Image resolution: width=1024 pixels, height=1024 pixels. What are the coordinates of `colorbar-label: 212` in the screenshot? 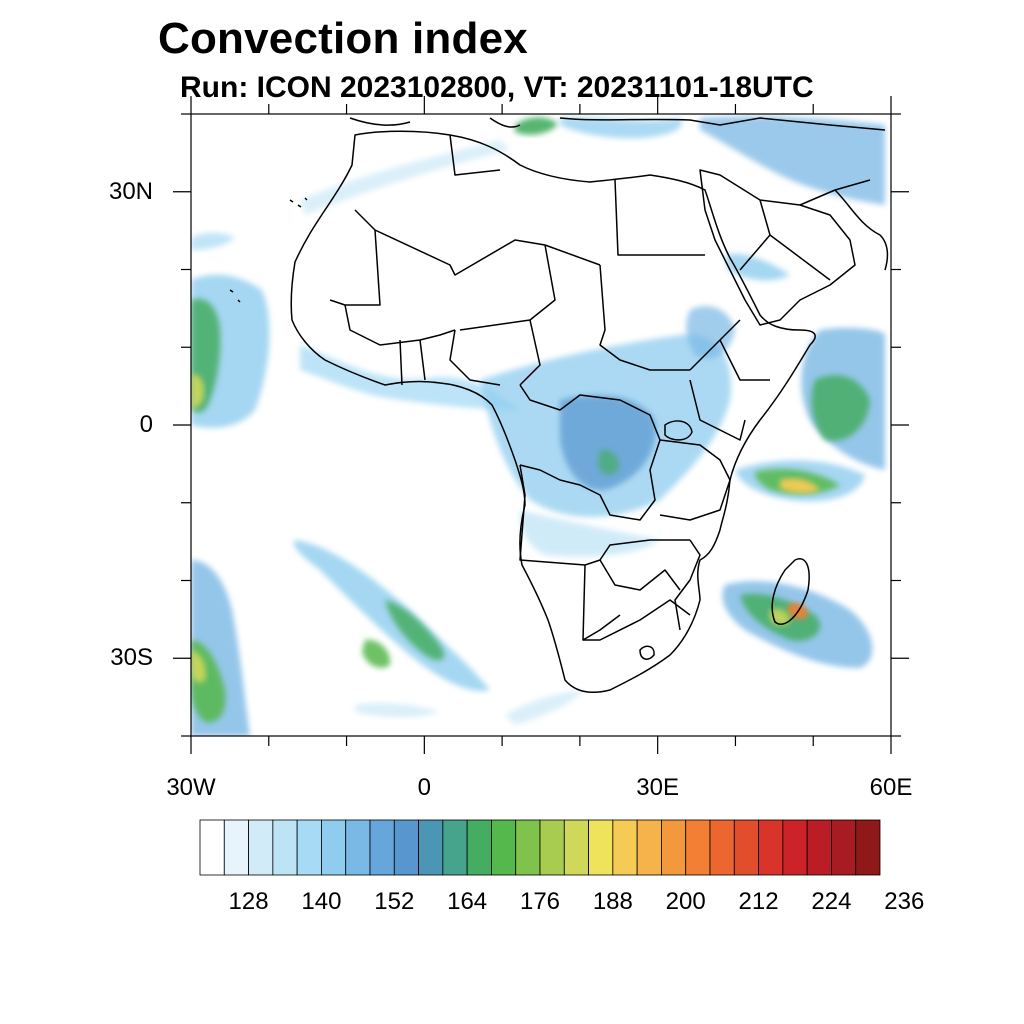 It's located at (758, 901).